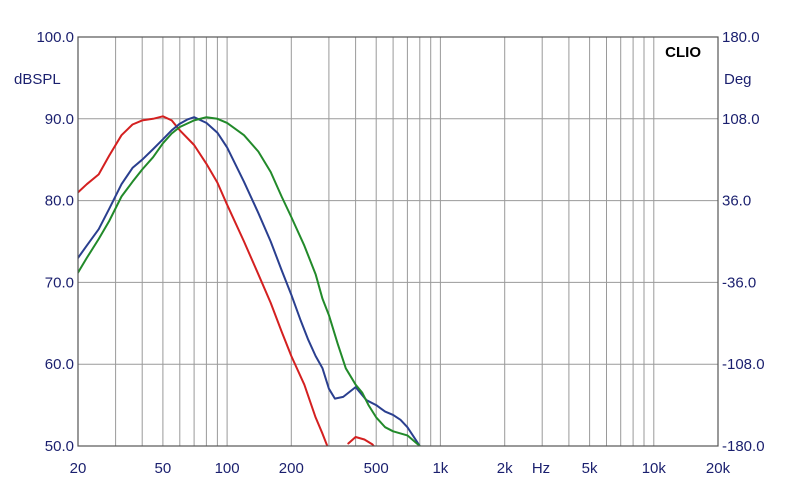 This screenshot has width=800, height=504. I want to click on x-tick-label: 50, so click(163, 468).